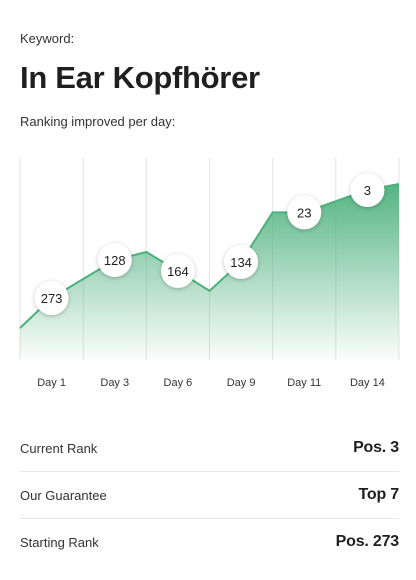 The image size is (416, 580). Describe the element at coordinates (47, 38) in the screenshot. I see `keyword-label: Keyword:` at that location.